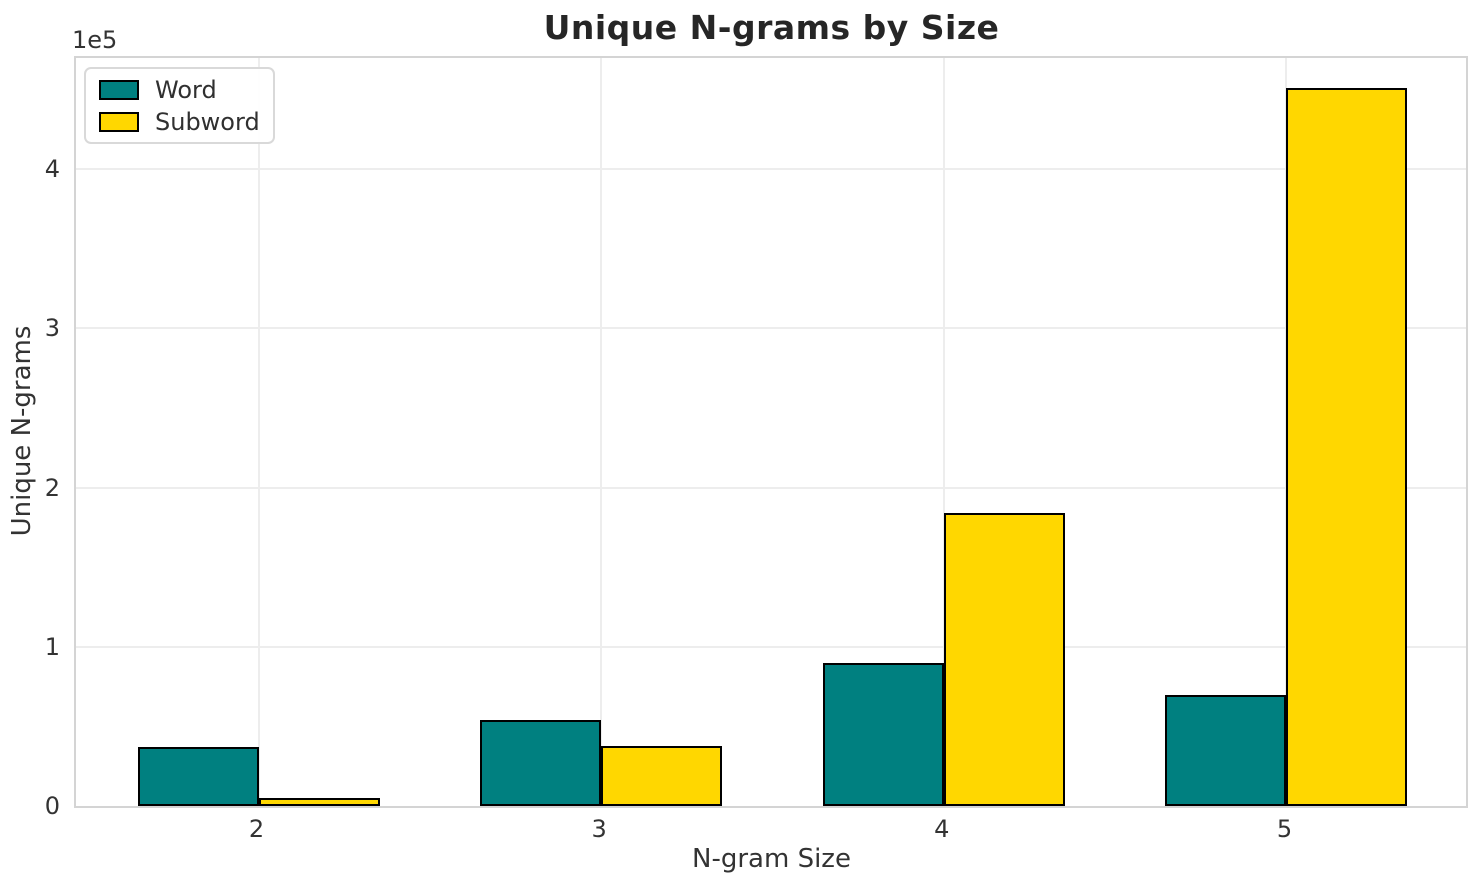  What do you see at coordinates (207, 121) in the screenshot?
I see `legend-label: Subword` at bounding box center [207, 121].